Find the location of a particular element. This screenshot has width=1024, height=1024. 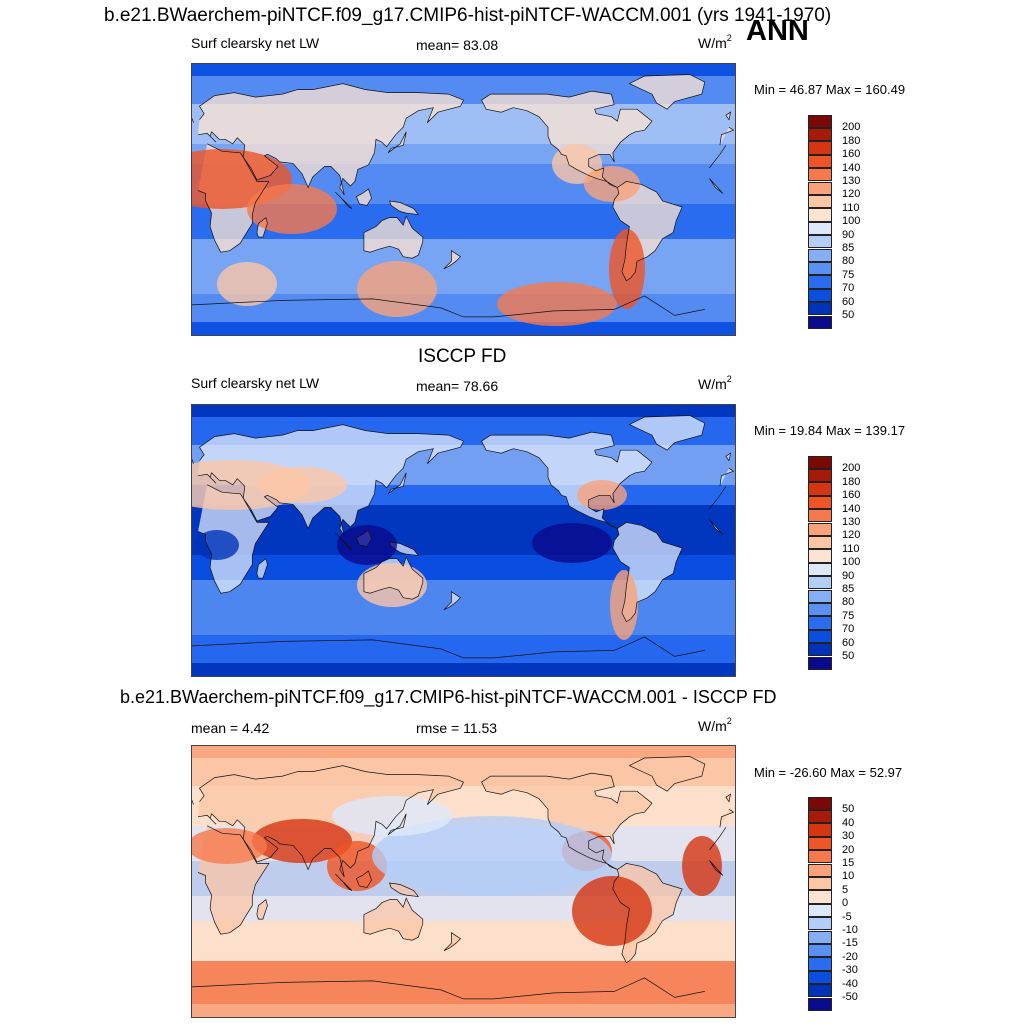

panel1-mean: mean= 83.08 is located at coordinates (457, 45).